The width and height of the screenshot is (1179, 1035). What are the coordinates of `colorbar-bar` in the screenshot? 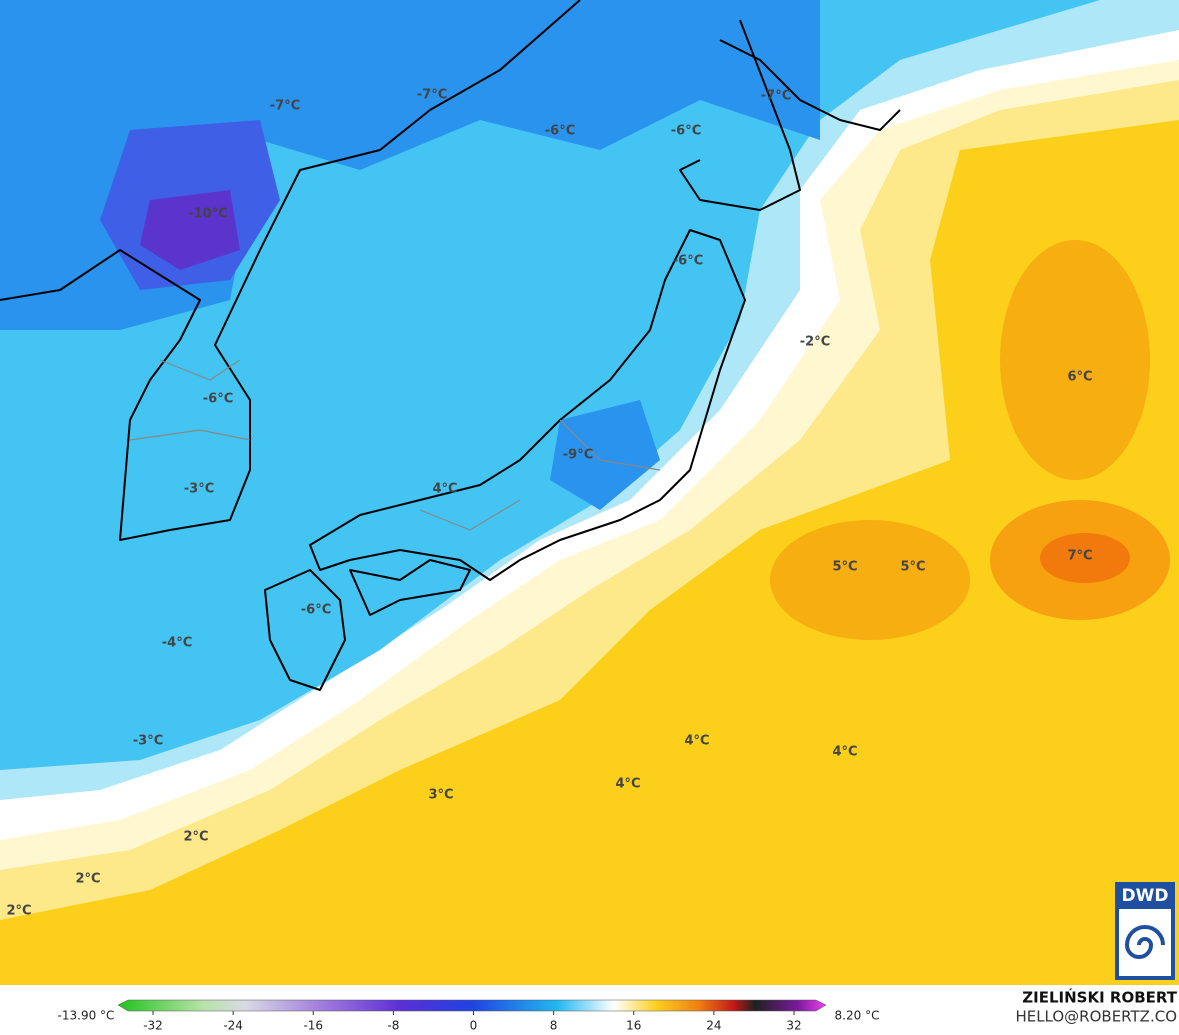 It's located at (472, 1005).